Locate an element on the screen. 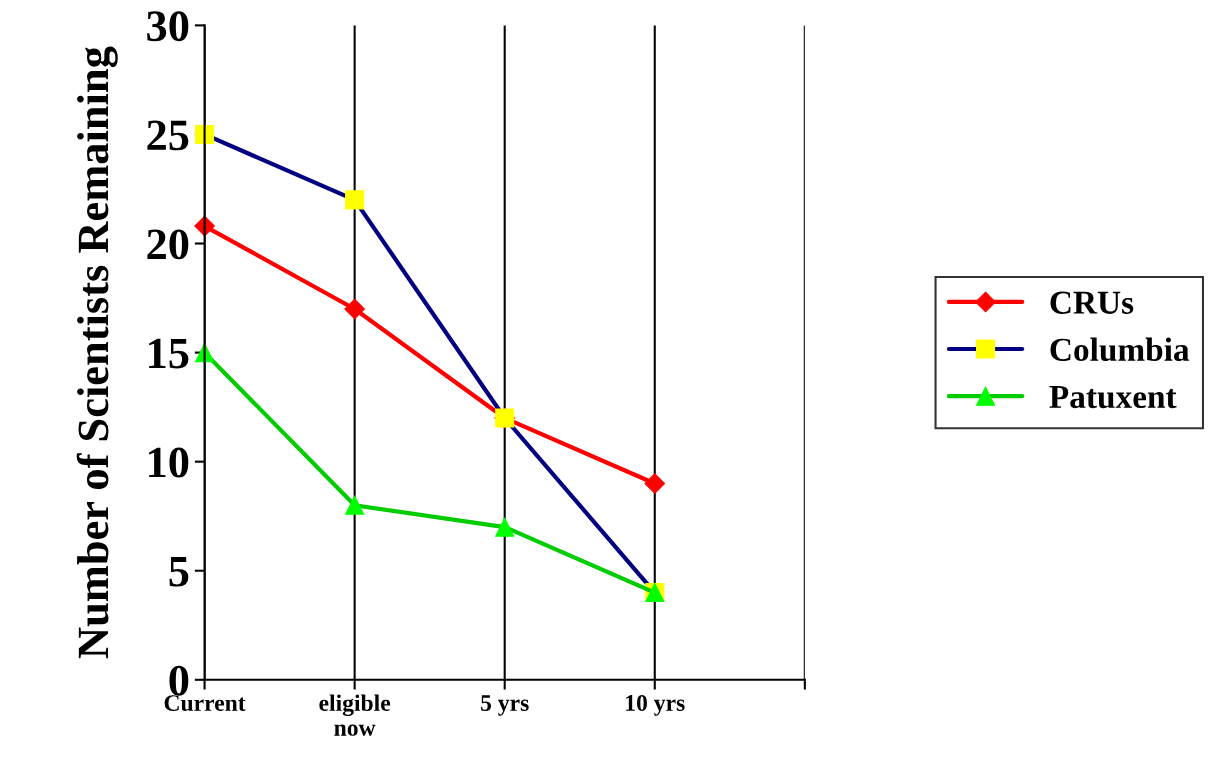 Image resolution: width=1225 pixels, height=769 pixels. y-tick-label: 25 is located at coordinates (168, 135).